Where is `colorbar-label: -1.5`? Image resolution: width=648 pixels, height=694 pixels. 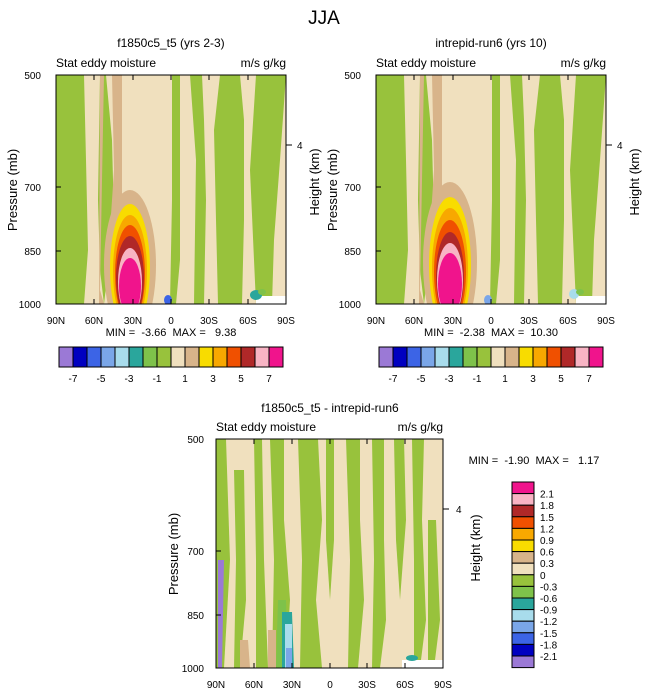
colorbar-label: -1.5 is located at coordinates (549, 634).